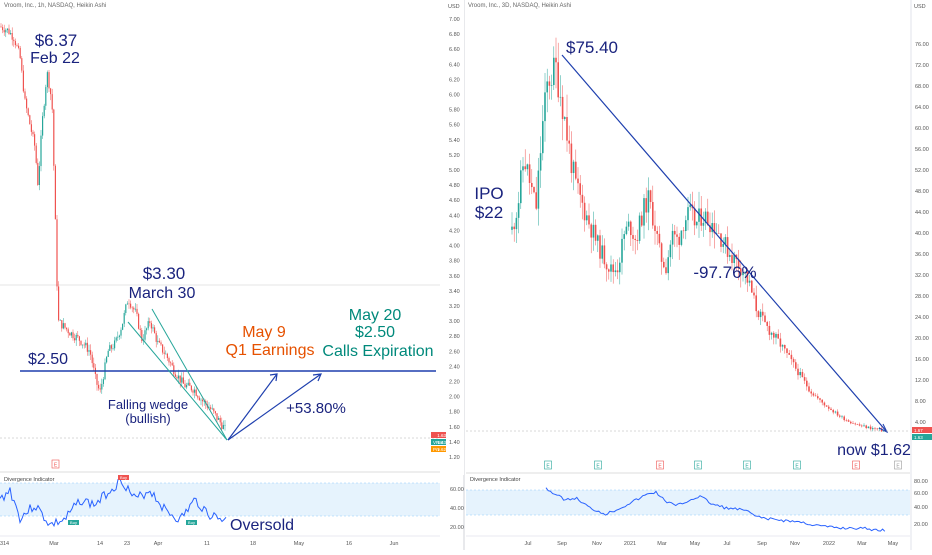 This screenshot has height=555, width=932. I want to click on left-price-tick: 3.80, so click(454, 262).